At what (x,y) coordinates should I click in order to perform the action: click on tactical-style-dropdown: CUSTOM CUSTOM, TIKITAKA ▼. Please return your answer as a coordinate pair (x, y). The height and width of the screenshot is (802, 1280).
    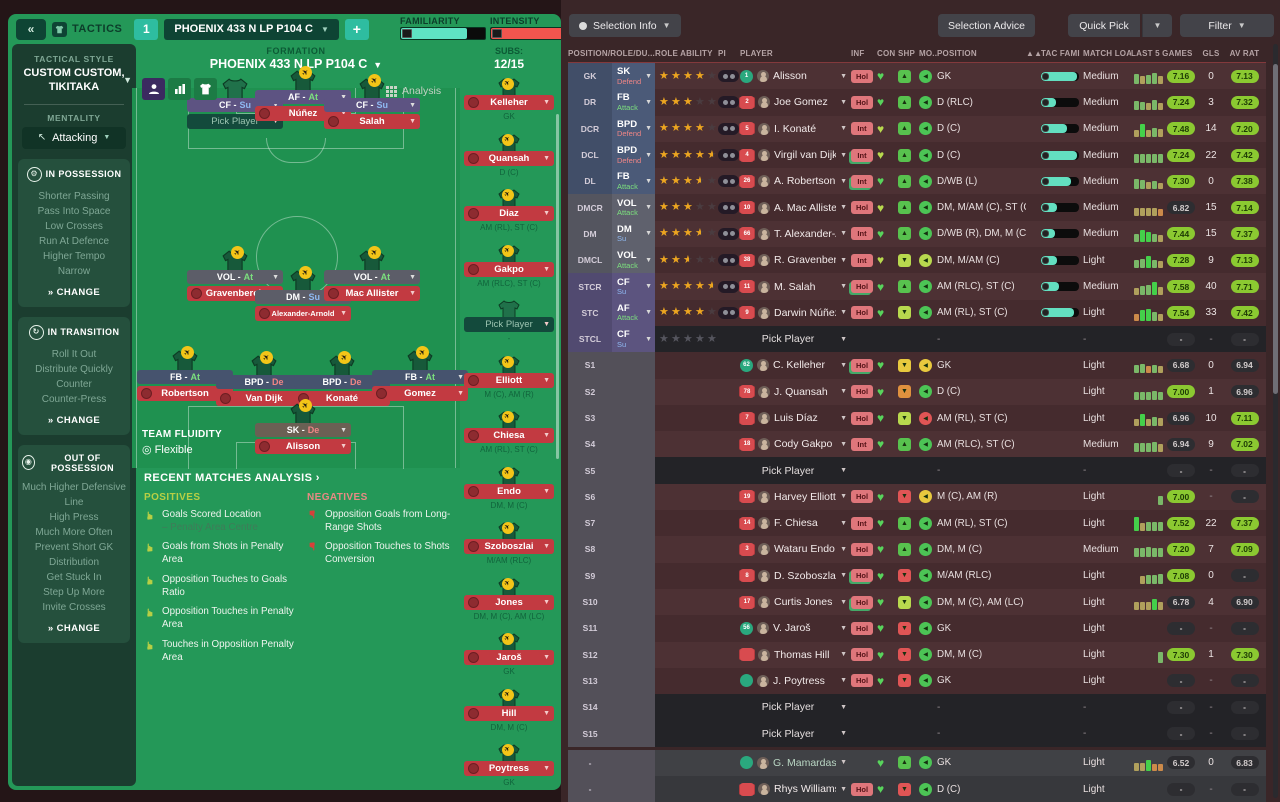
    Looking at the image, I should click on (77, 80).